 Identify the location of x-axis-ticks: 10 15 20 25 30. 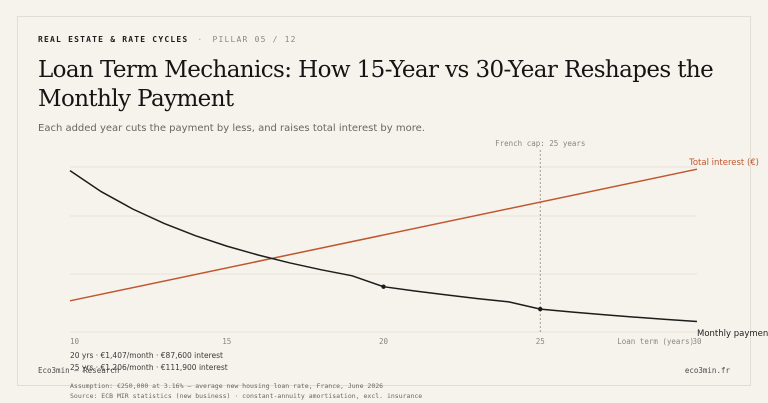
(386, 341).